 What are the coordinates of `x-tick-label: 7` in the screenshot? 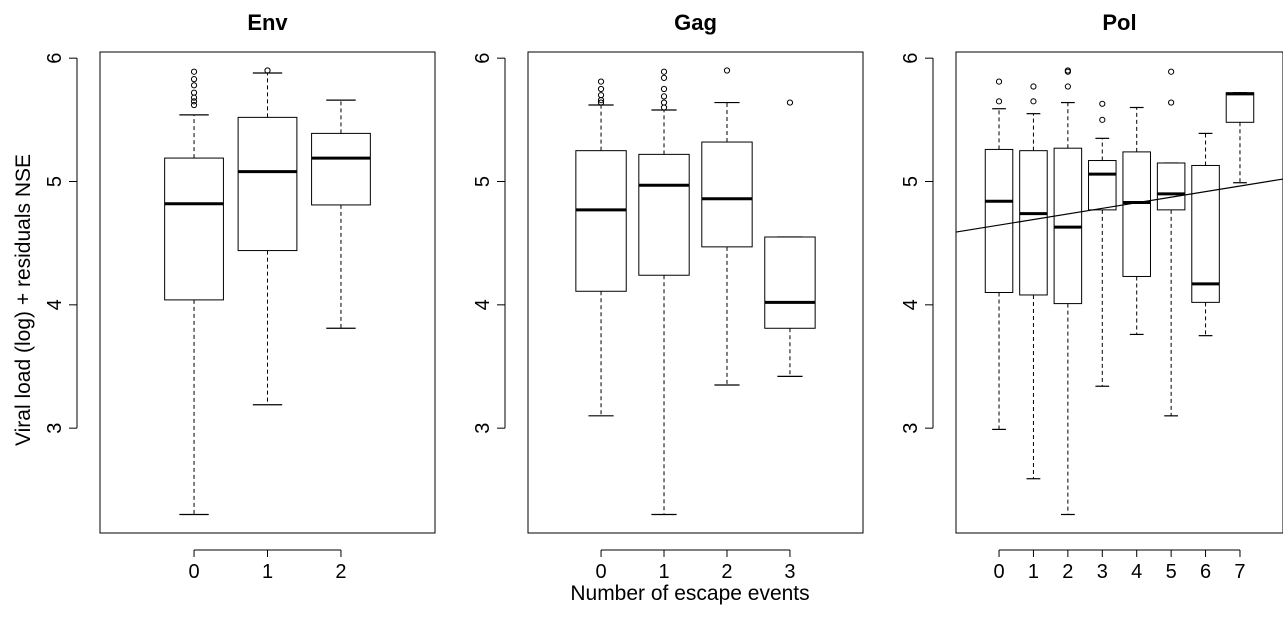 It's located at (1239, 572).